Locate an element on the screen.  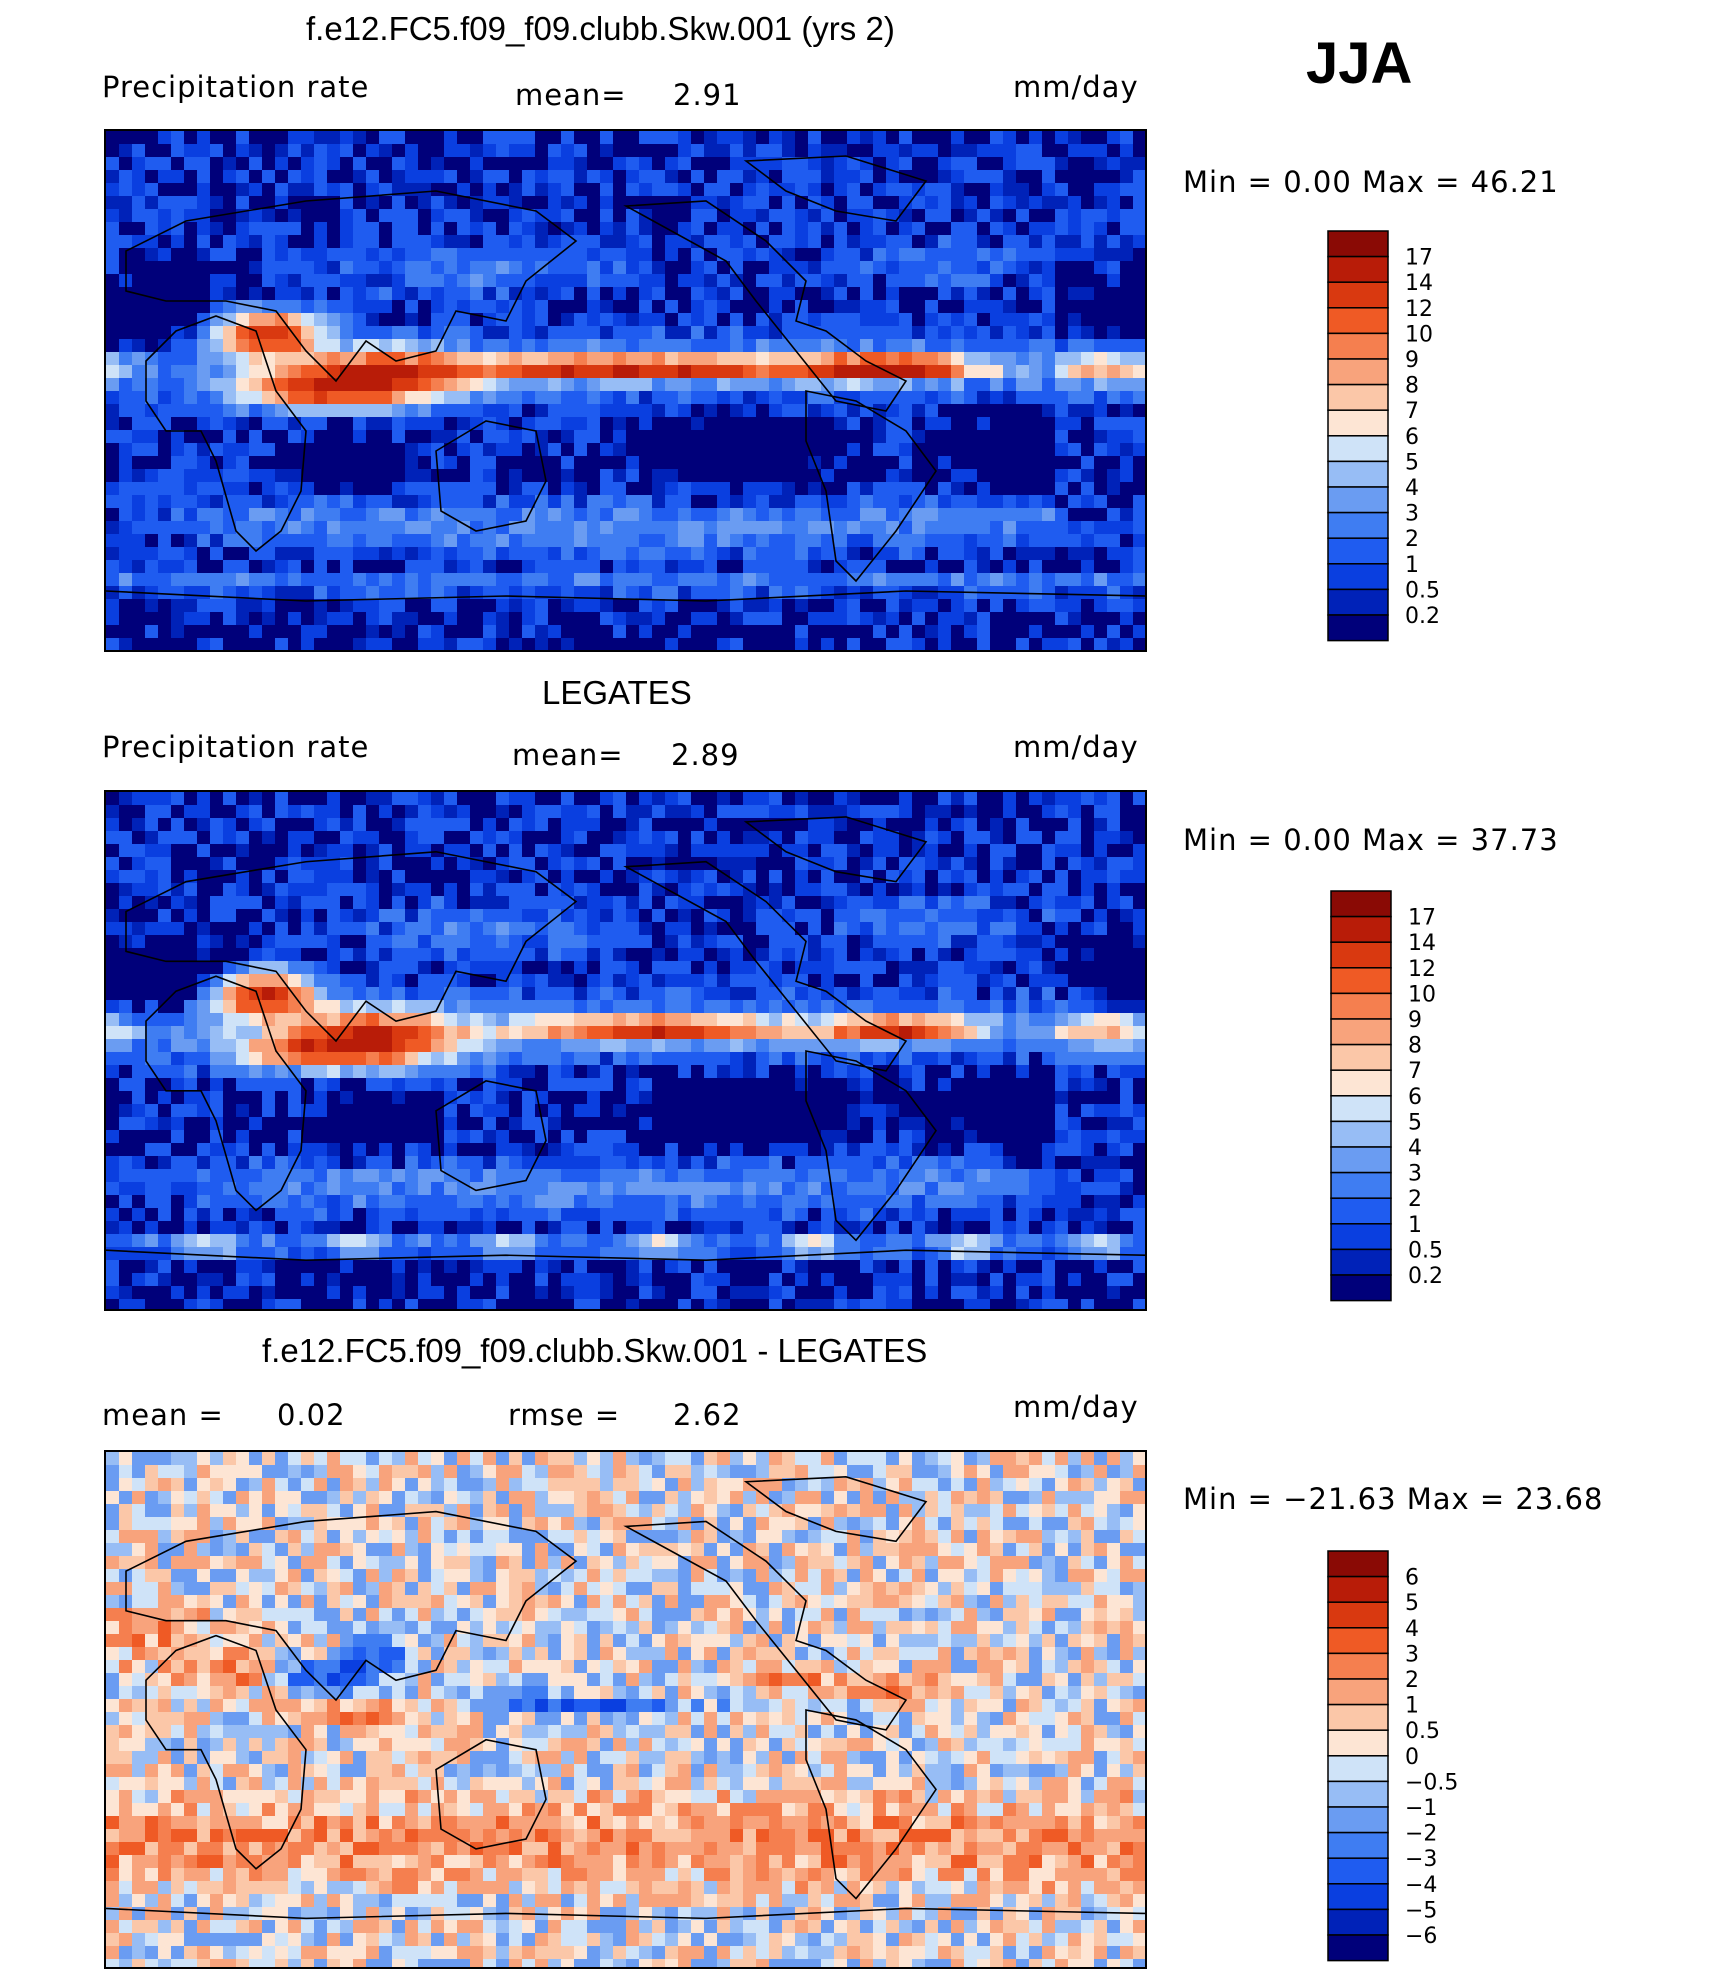
panel1-mean-value: 2.91 is located at coordinates (707, 95).